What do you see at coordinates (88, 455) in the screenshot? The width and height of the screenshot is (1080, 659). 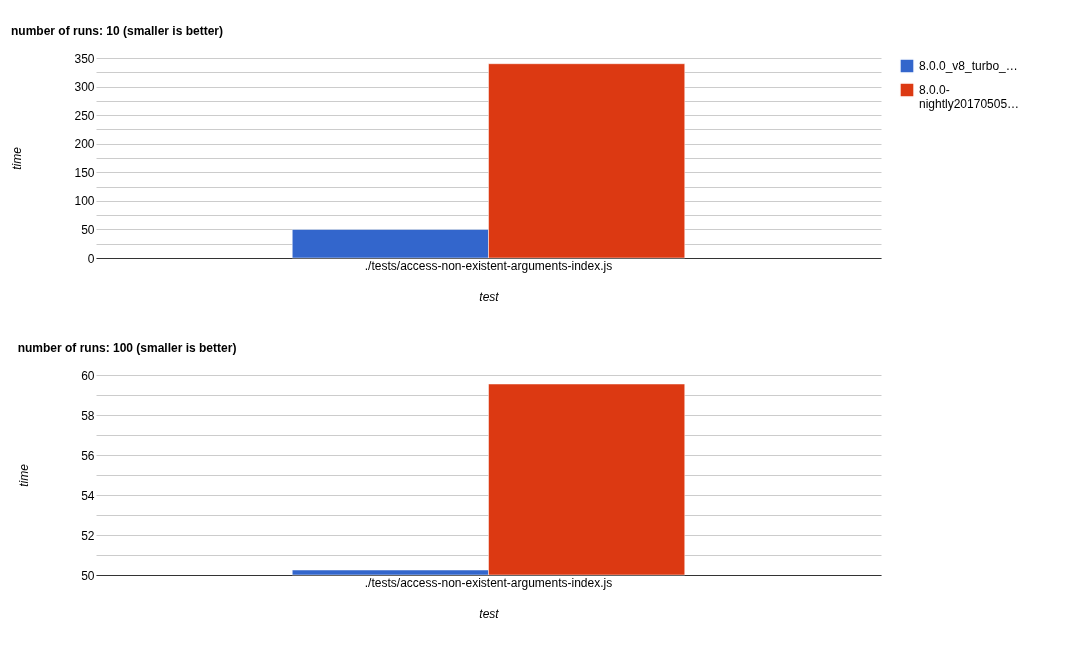 I see `y-tick-label: 56` at bounding box center [88, 455].